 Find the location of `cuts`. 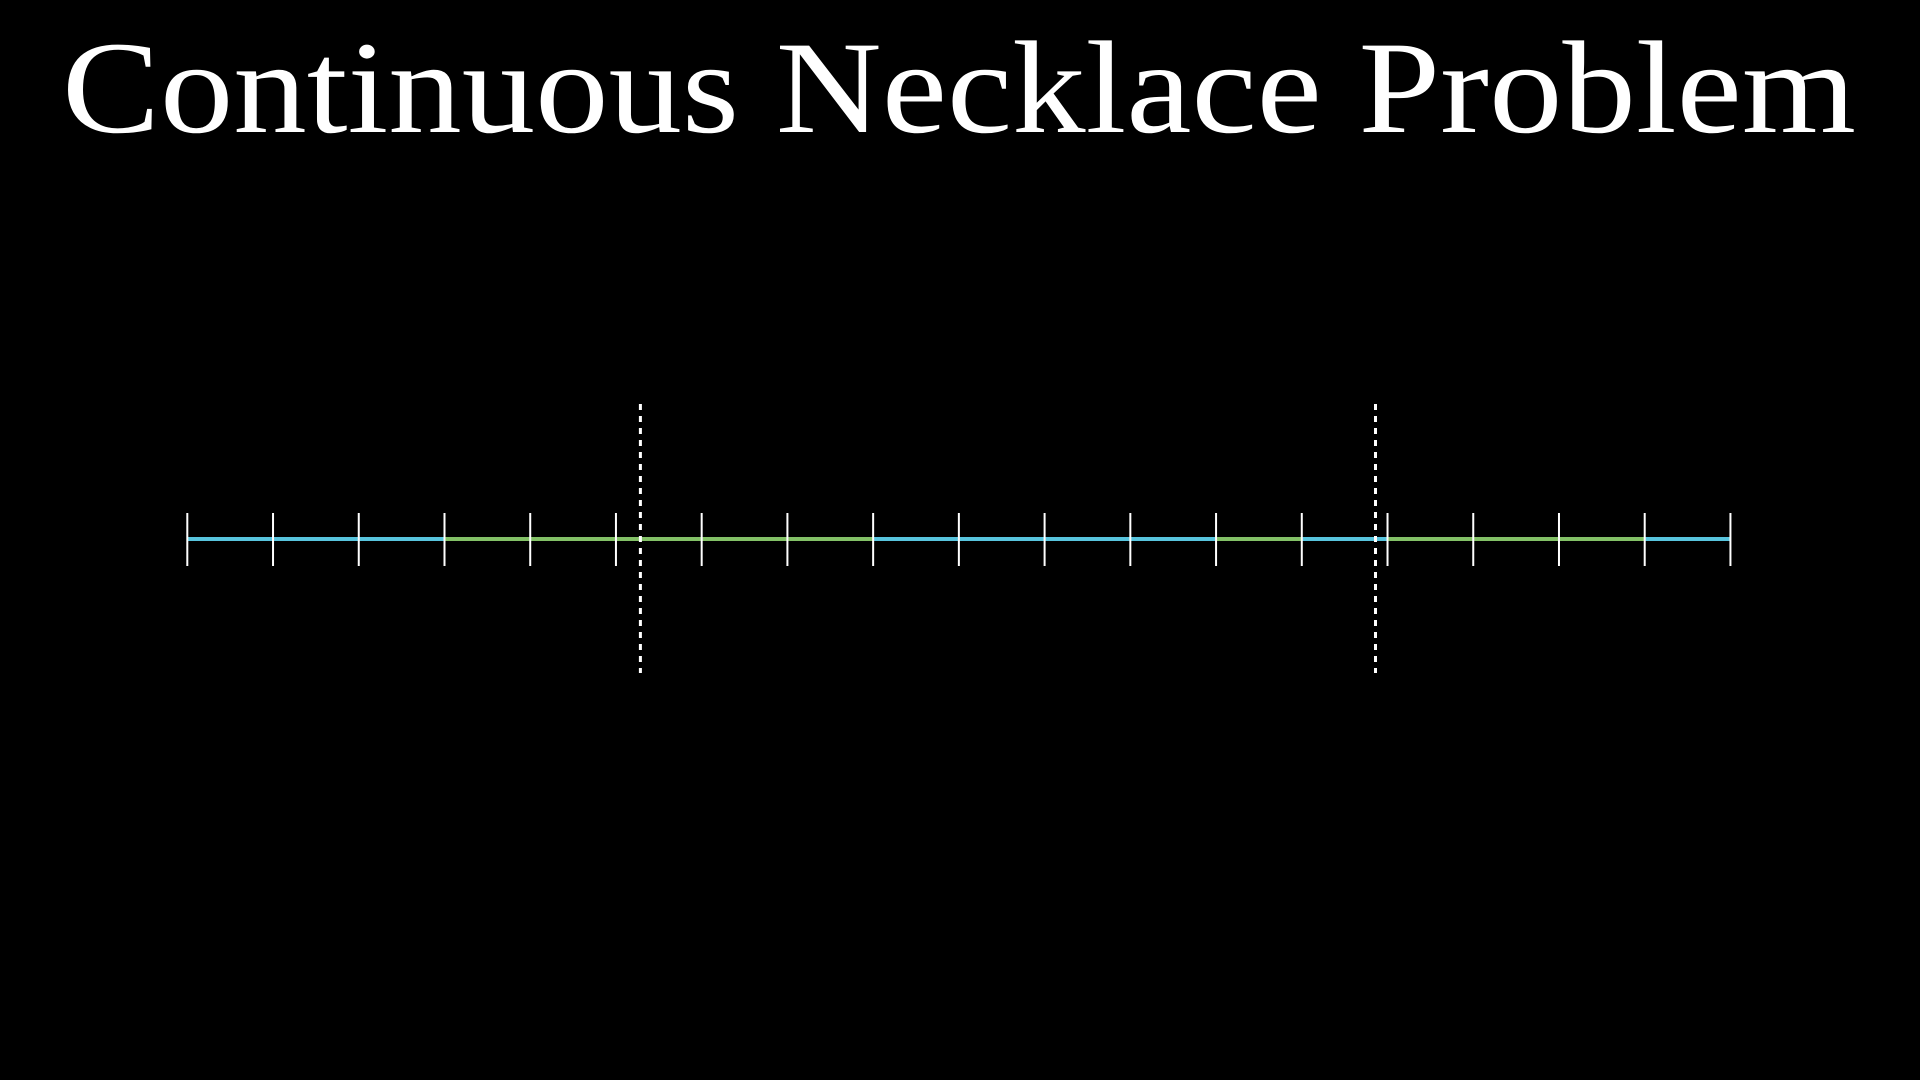

cuts is located at coordinates (1007, 538).